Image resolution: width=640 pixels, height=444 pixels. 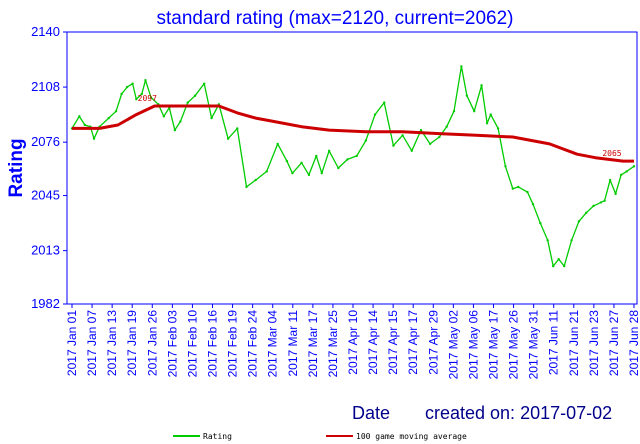 What do you see at coordinates (49, 167) in the screenshot?
I see `y-axis-ticks: 2140 2108 2076 2045 2013 1982` at bounding box center [49, 167].